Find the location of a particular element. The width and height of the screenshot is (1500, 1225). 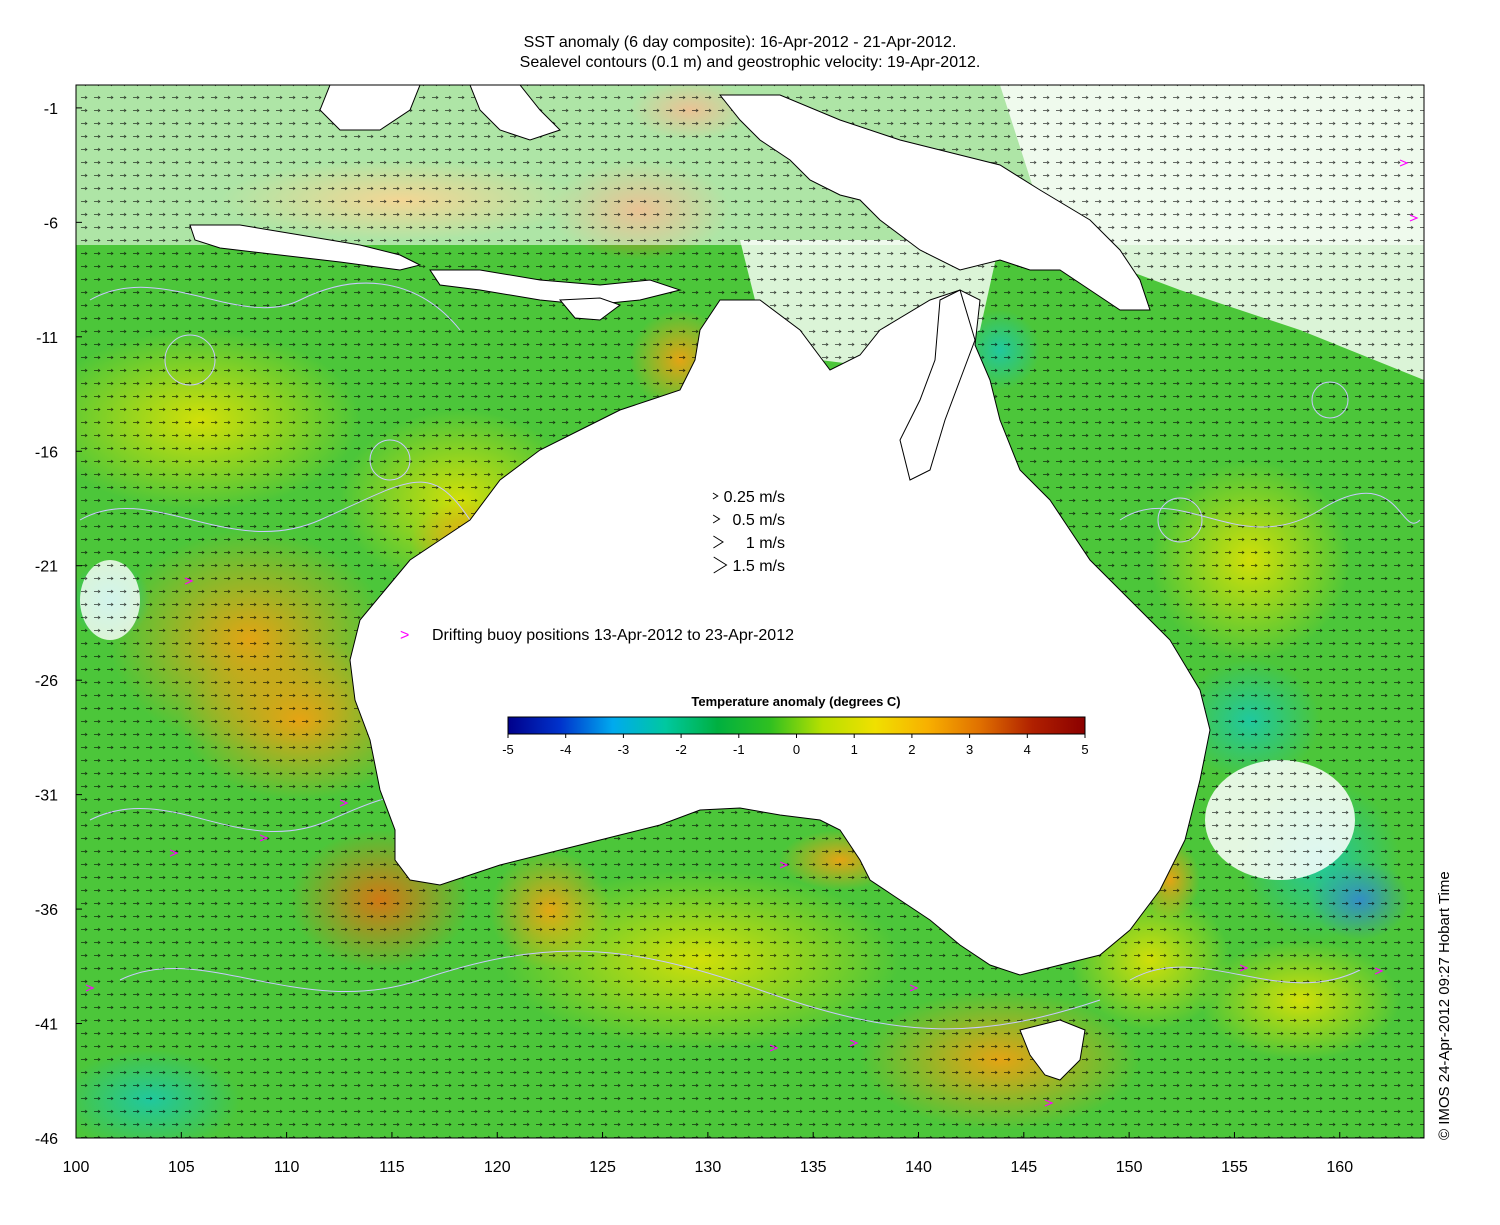

colorbar-ticks: -5 -4 -3 -2 -1 0 1 2 3 4 5 is located at coordinates (795, 745).